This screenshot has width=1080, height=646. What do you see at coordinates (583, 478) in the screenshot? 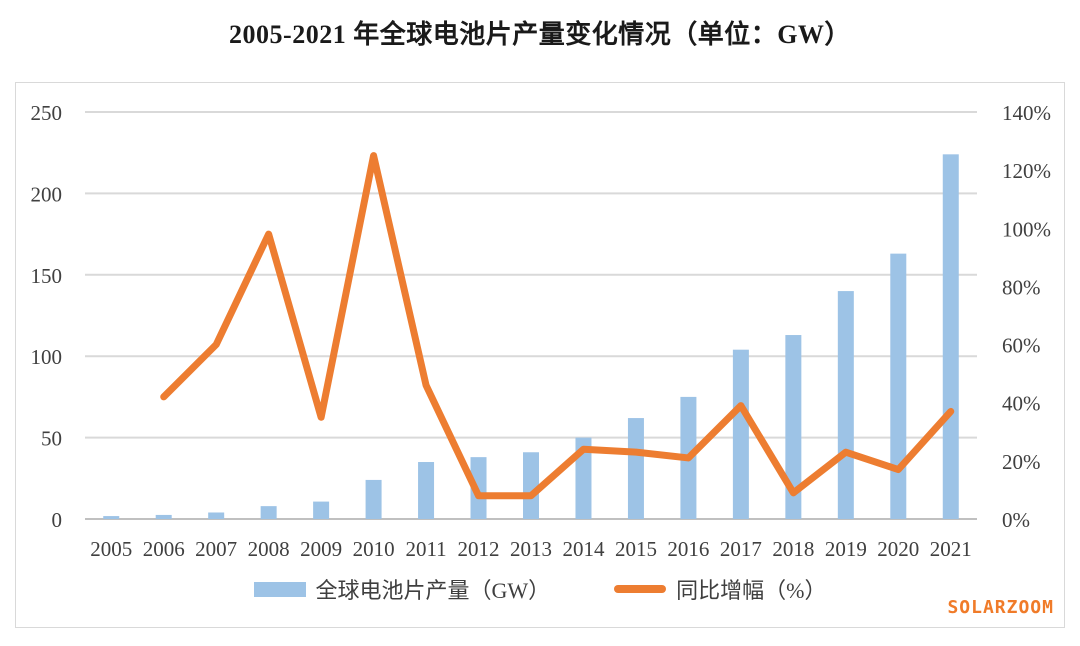
I see `bar-2014` at bounding box center [583, 478].